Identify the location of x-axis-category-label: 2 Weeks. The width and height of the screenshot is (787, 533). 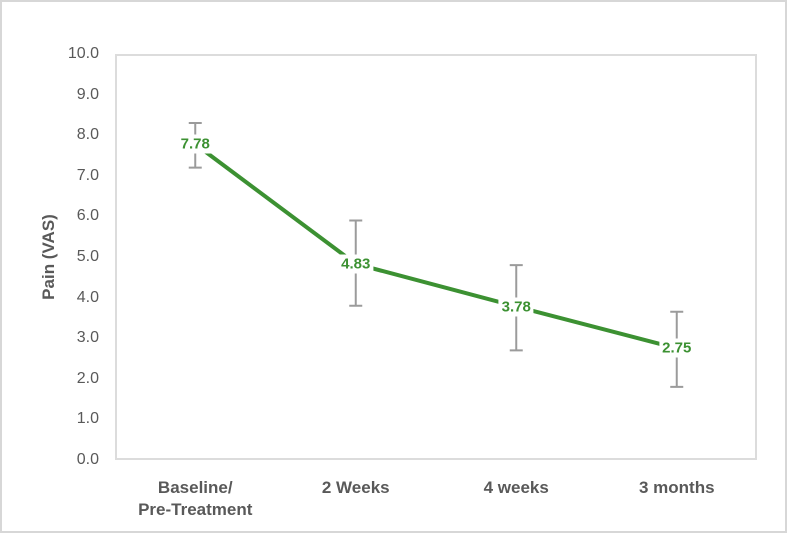
(355, 487).